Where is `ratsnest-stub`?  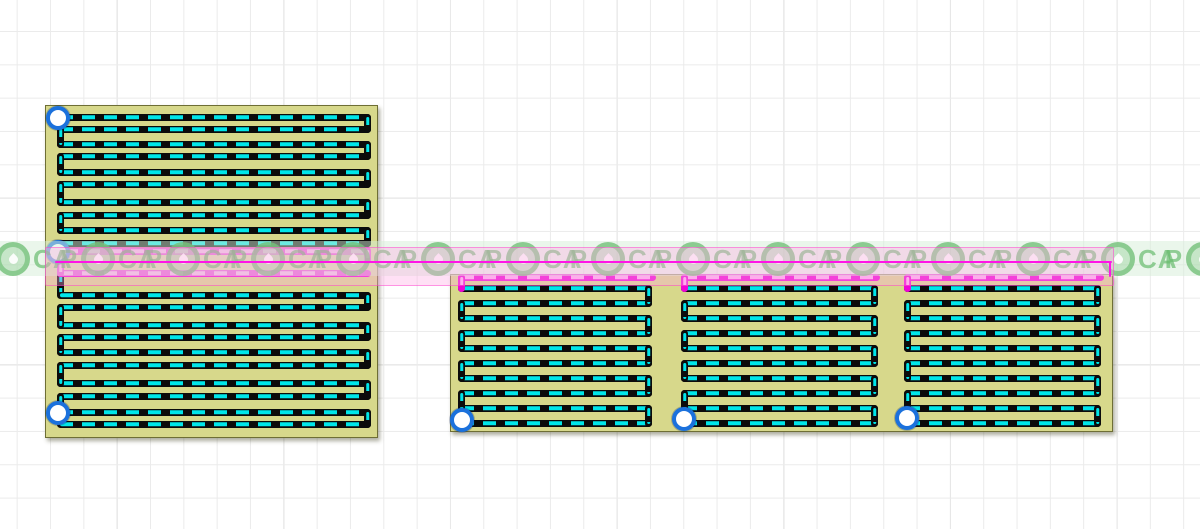 ratsnest-stub is located at coordinates (1110, 269).